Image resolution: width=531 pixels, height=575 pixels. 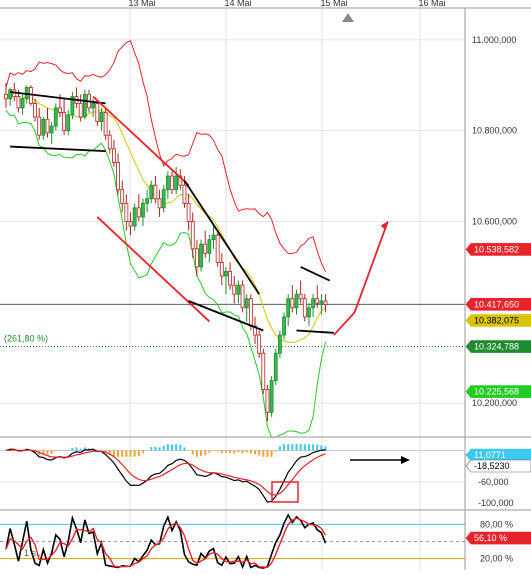 What do you see at coordinates (257, 476) in the screenshot?
I see `macd-panel: -60,000 -100,000` at bounding box center [257, 476].